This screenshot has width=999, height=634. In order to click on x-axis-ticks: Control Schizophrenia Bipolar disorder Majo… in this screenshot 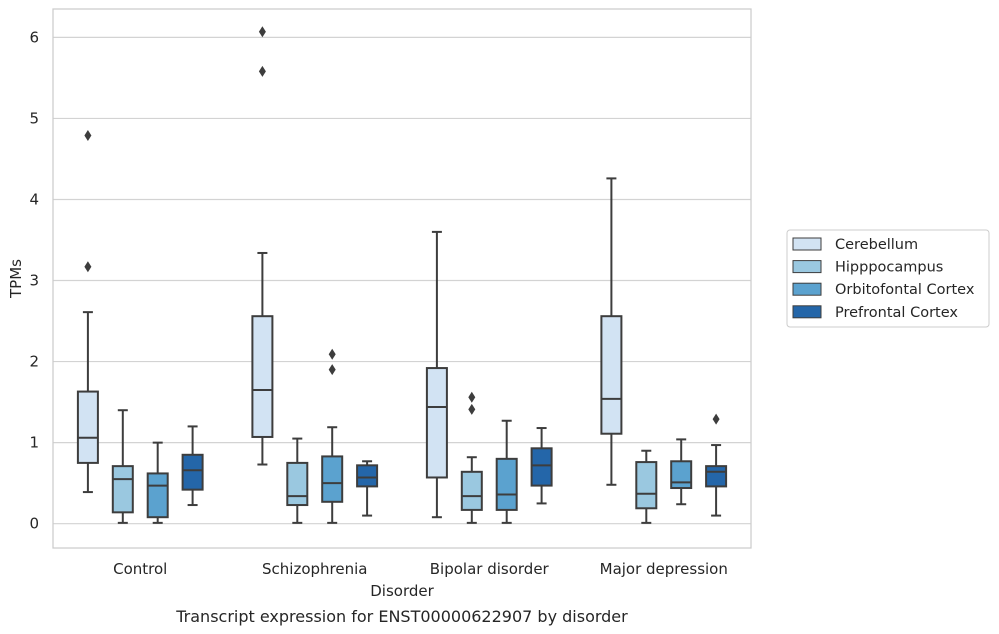, I will do `click(420, 569)`.